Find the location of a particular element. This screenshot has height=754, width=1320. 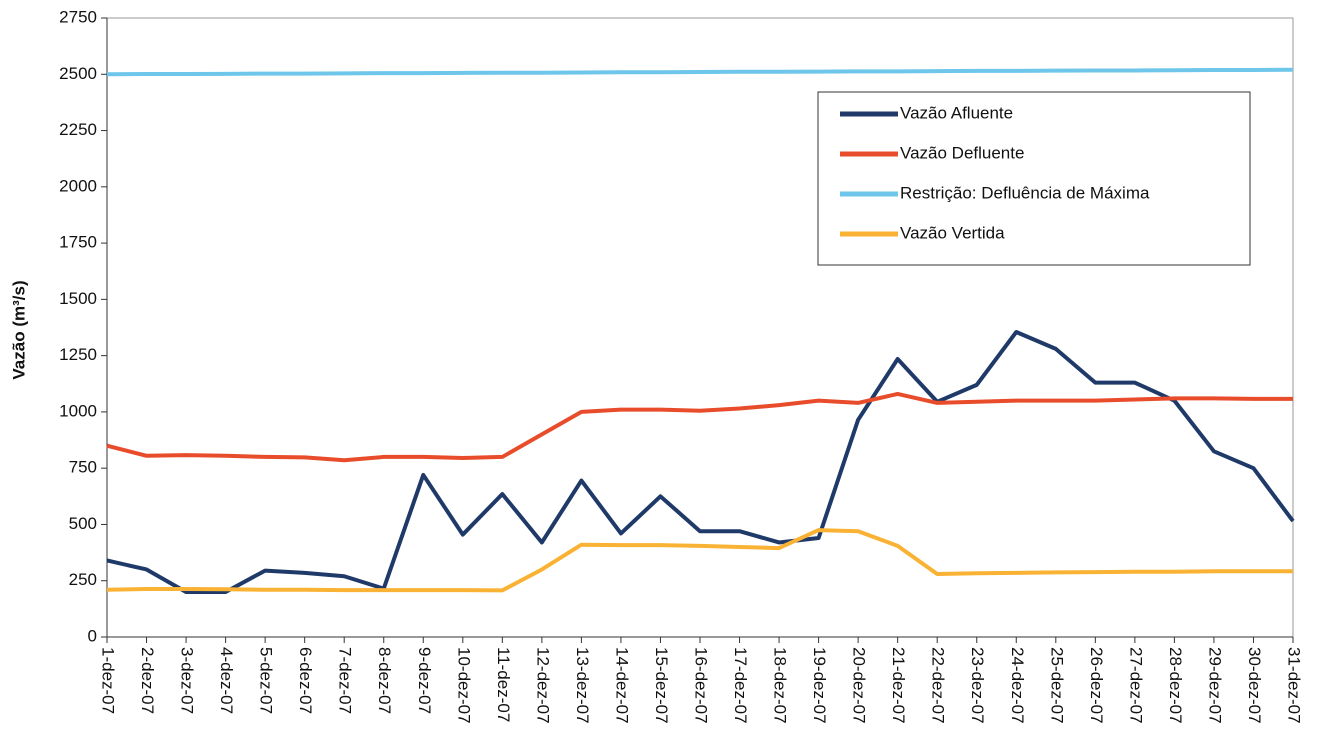

y-tick-label: 750 is located at coordinates (83, 467).